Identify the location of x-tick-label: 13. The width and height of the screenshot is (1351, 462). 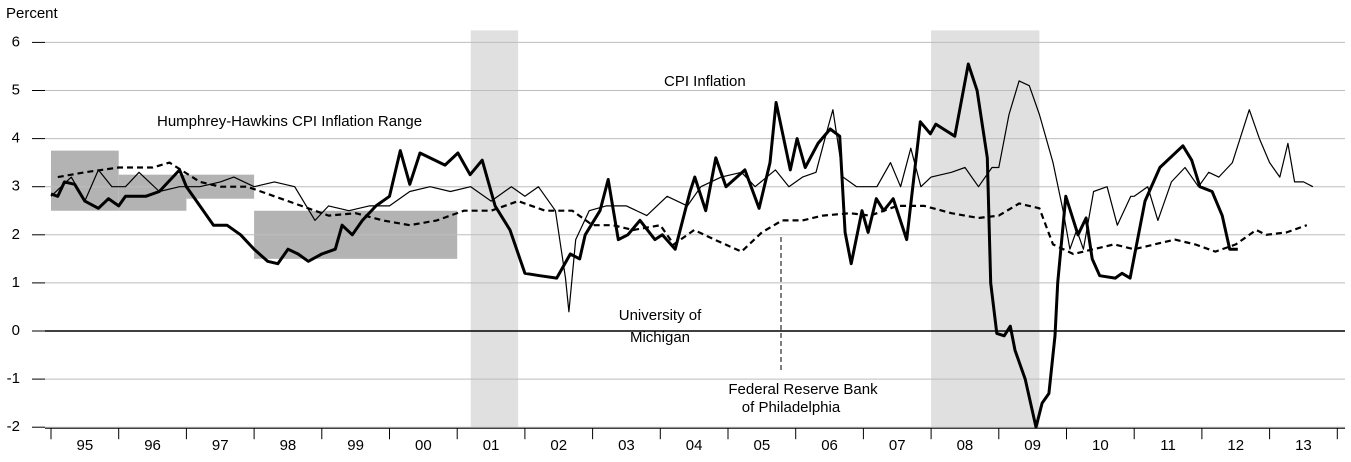
(1303, 445).